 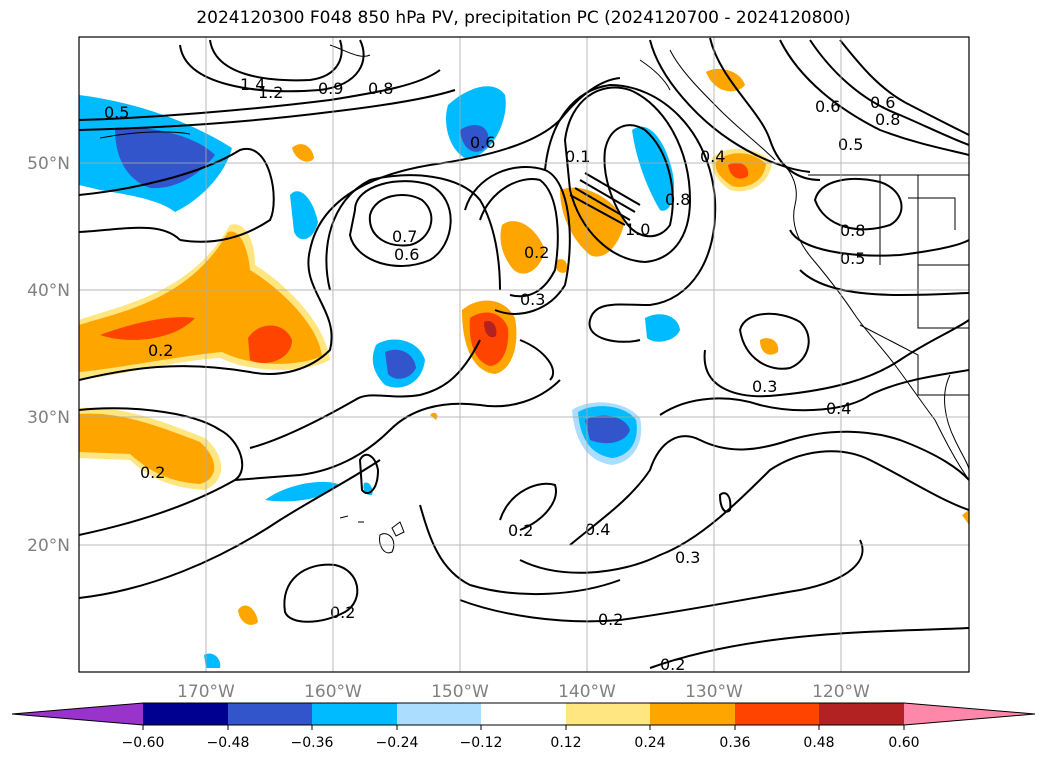 I want to click on colorbar-tick: 0.36, so click(x=734, y=743).